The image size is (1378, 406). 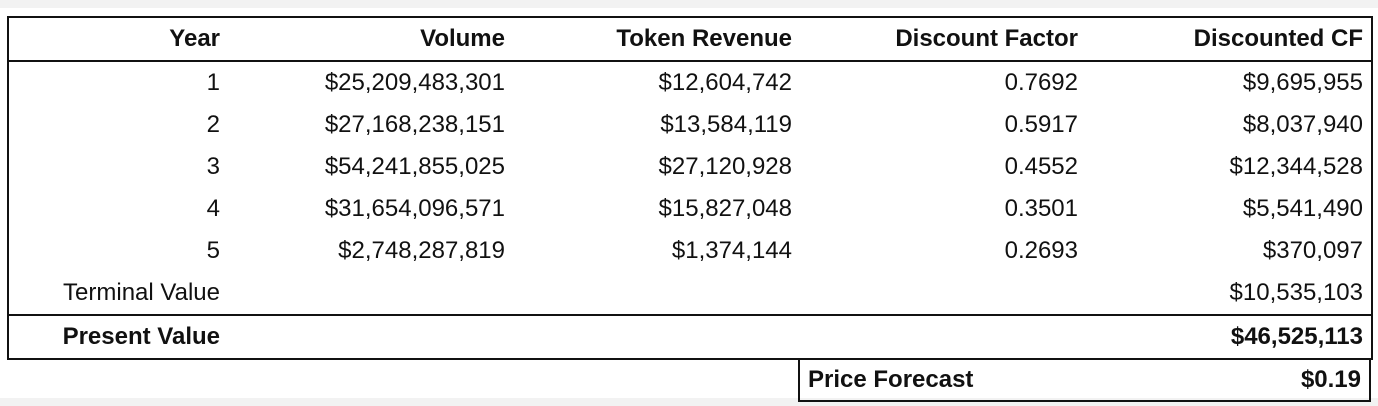 What do you see at coordinates (1041, 250) in the screenshot?
I see `cell-discount-factor: 0.2693` at bounding box center [1041, 250].